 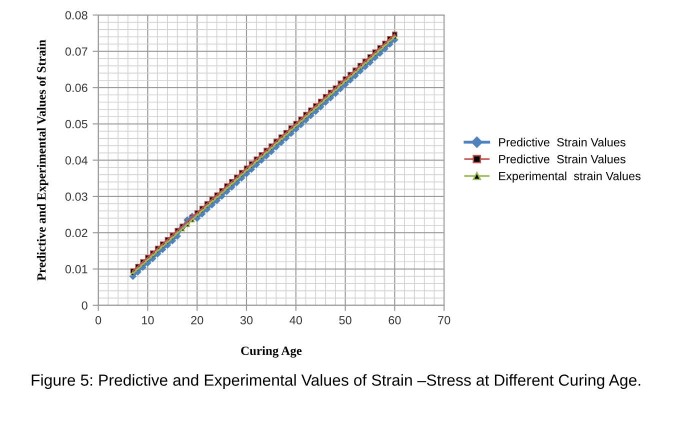 What do you see at coordinates (85, 305) in the screenshot?
I see `y-tick-label: 0` at bounding box center [85, 305].